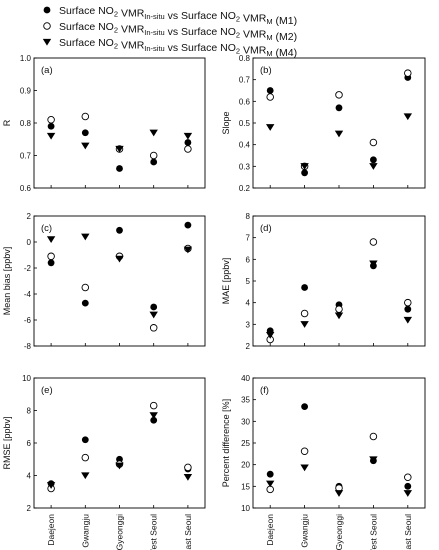 The image size is (439, 550). Describe the element at coordinates (266, 70) in the screenshot. I see `panel-tag: (b)` at that location.